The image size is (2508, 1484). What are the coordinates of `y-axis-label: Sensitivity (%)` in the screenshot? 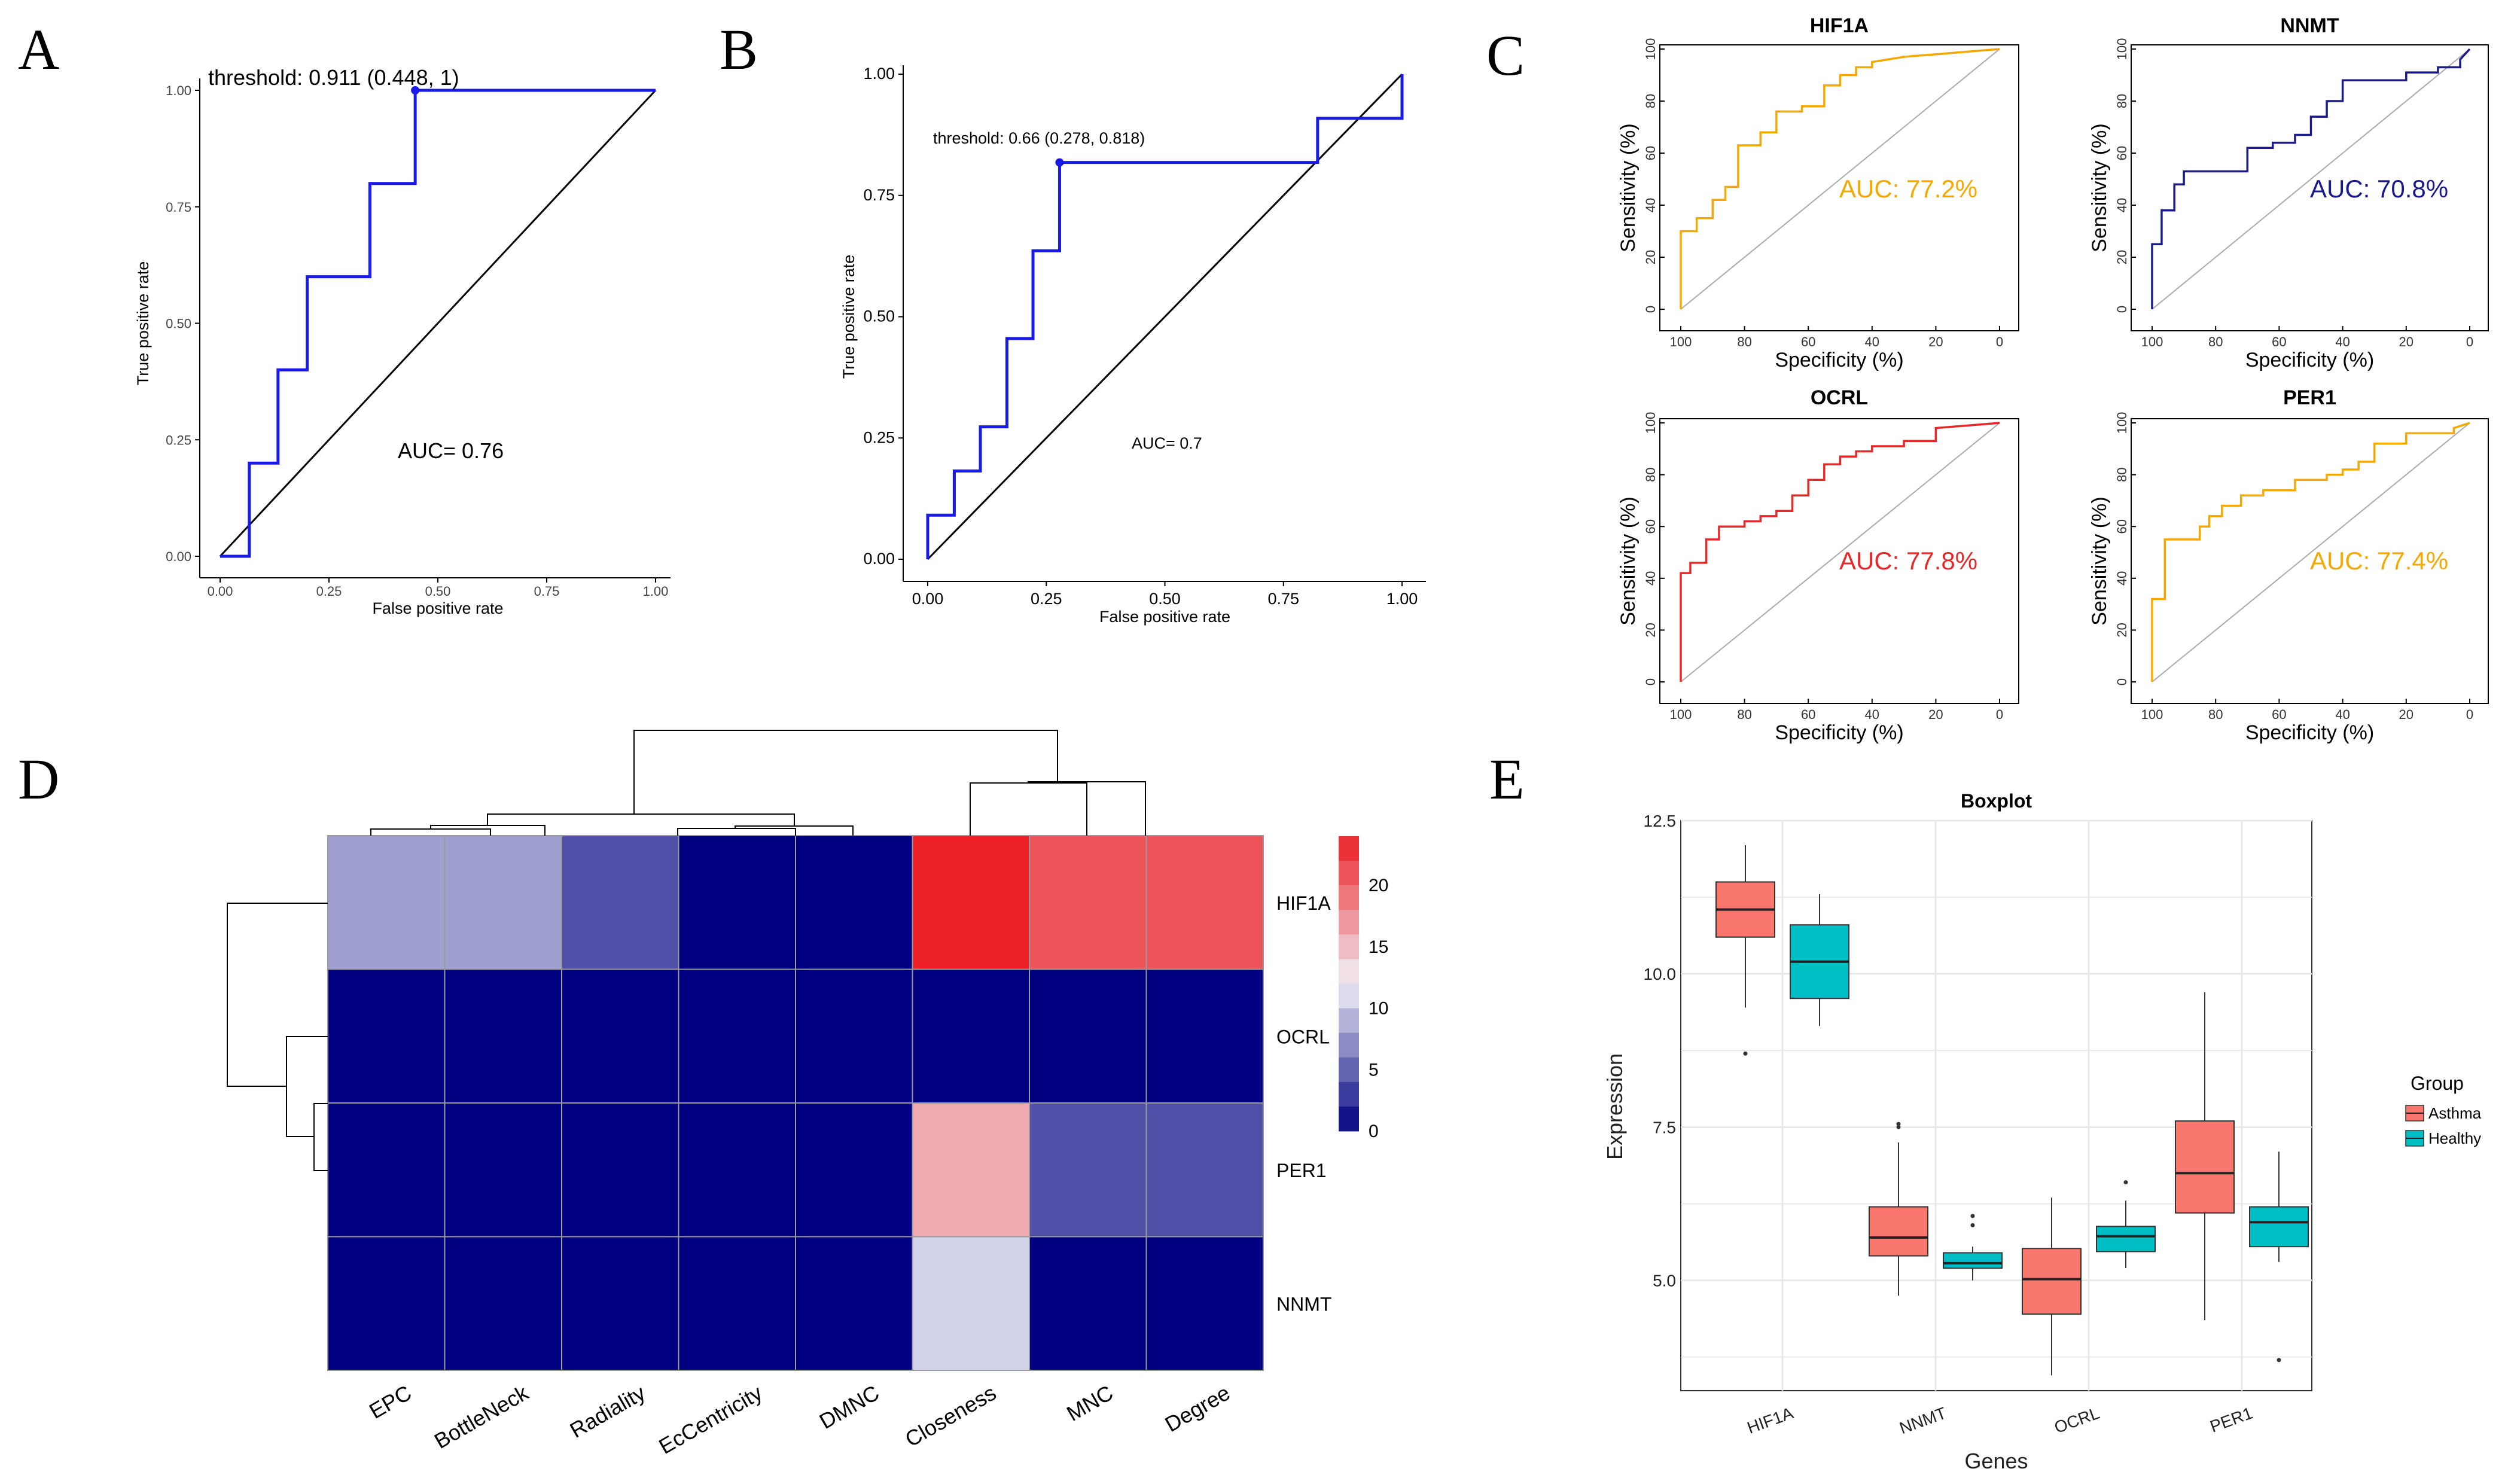 It's located at (2099, 187).